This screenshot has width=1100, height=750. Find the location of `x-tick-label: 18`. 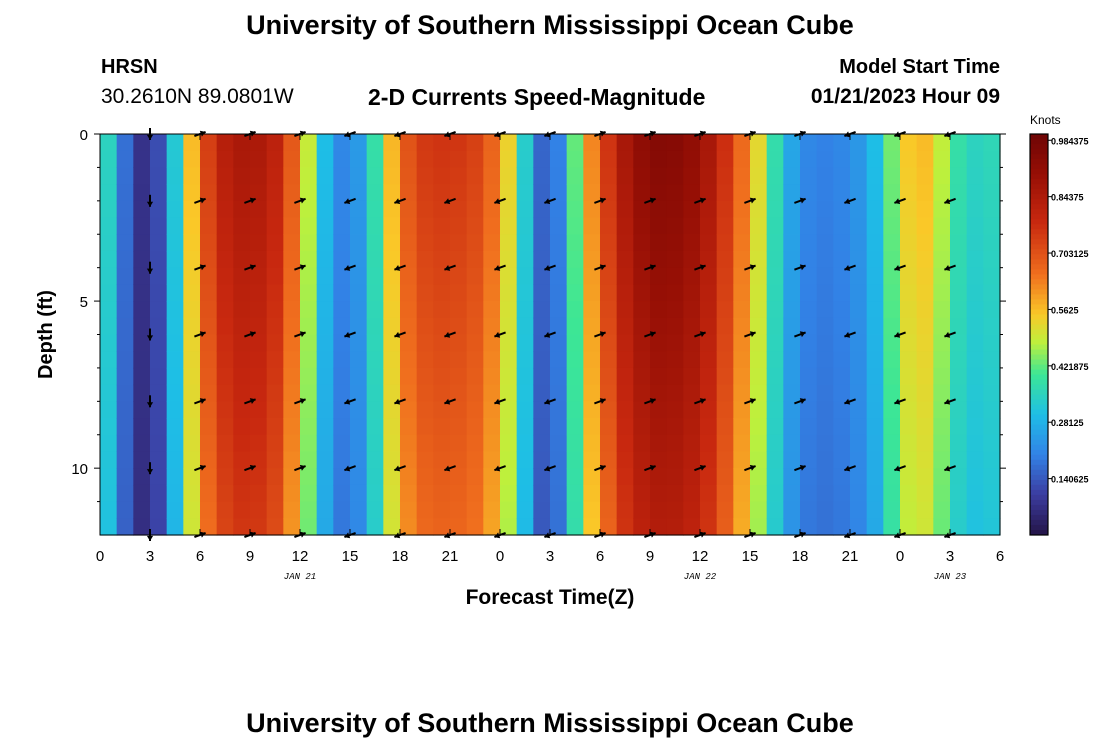

x-tick-label: 18 is located at coordinates (400, 556).